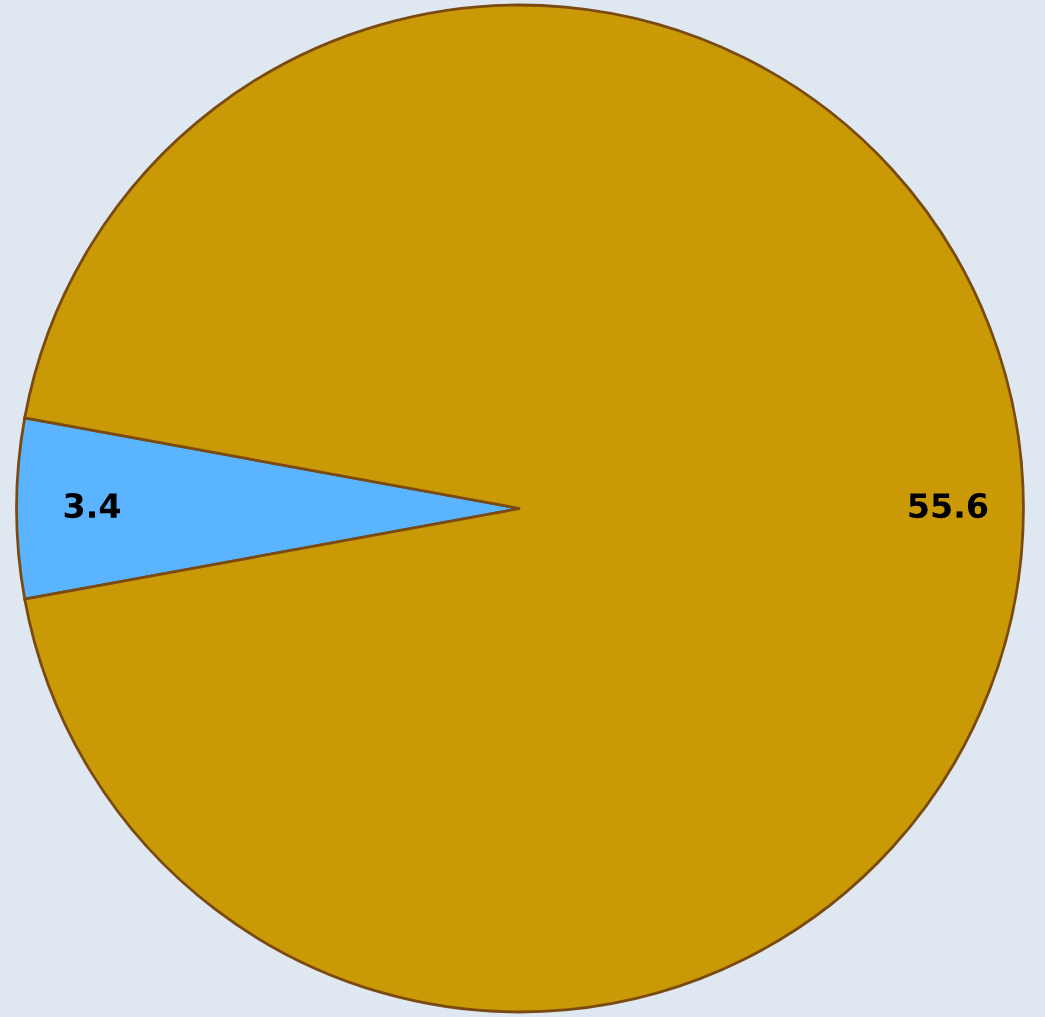  What do you see at coordinates (948, 505) in the screenshot?
I see `data-label: 55.6` at bounding box center [948, 505].